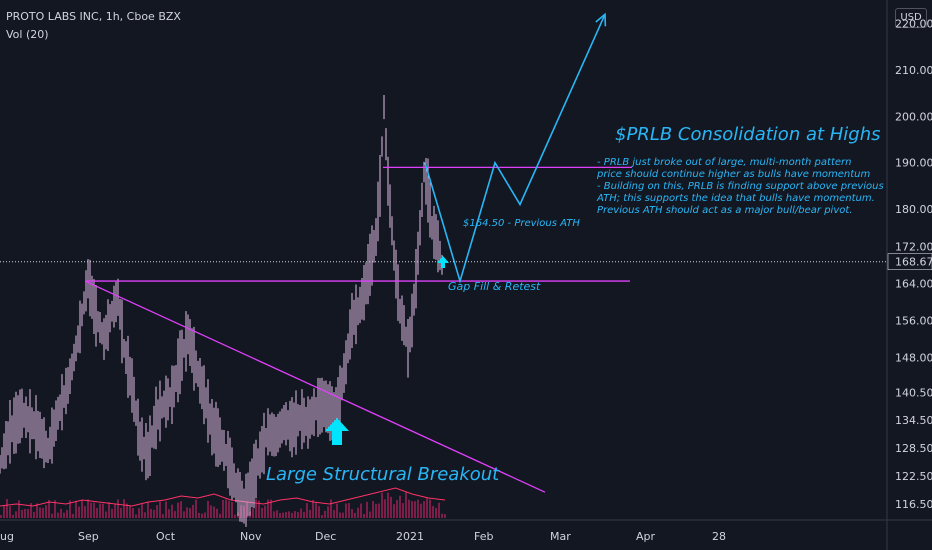 This screenshot has height=550, width=932. I want to click on annotation-breakout: Large Structural Breakout, so click(383, 474).